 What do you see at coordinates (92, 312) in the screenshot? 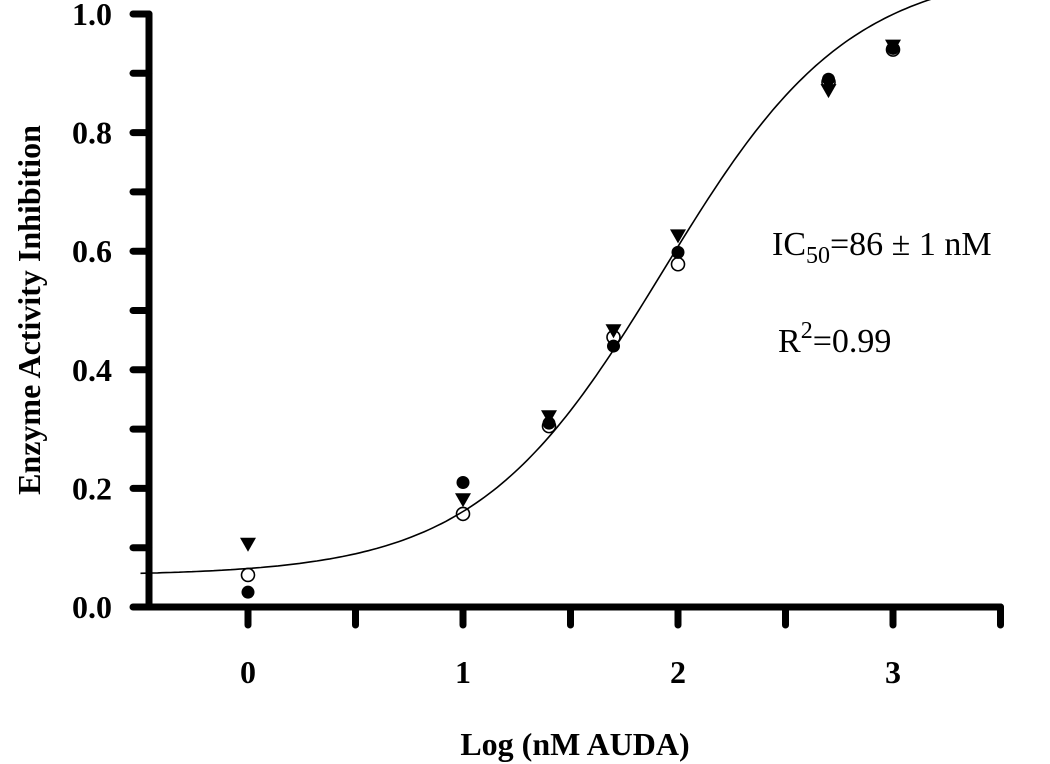
I see `y-tick-labels: 0.0 0.2 0.4 0.6 0.8 1.0` at bounding box center [92, 312].